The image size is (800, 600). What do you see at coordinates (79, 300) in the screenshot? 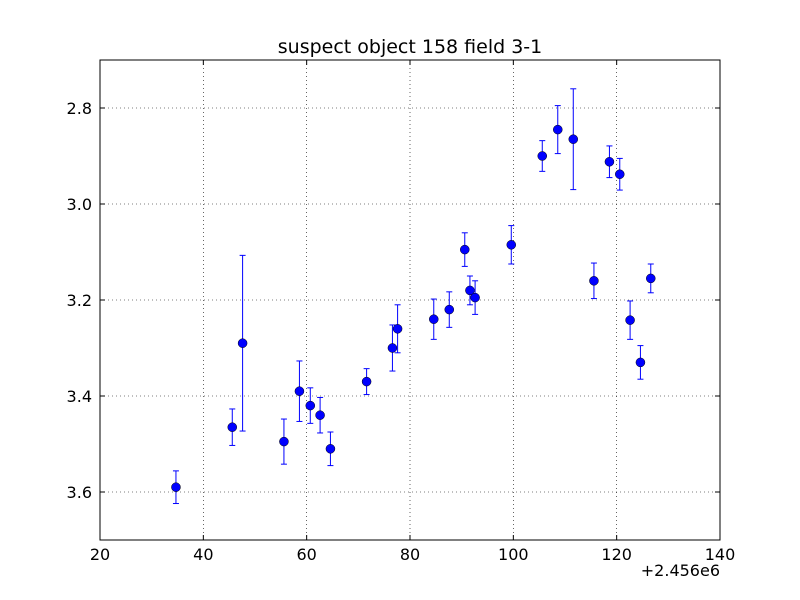
I see `y-tick-label: 3.2` at bounding box center [79, 300].